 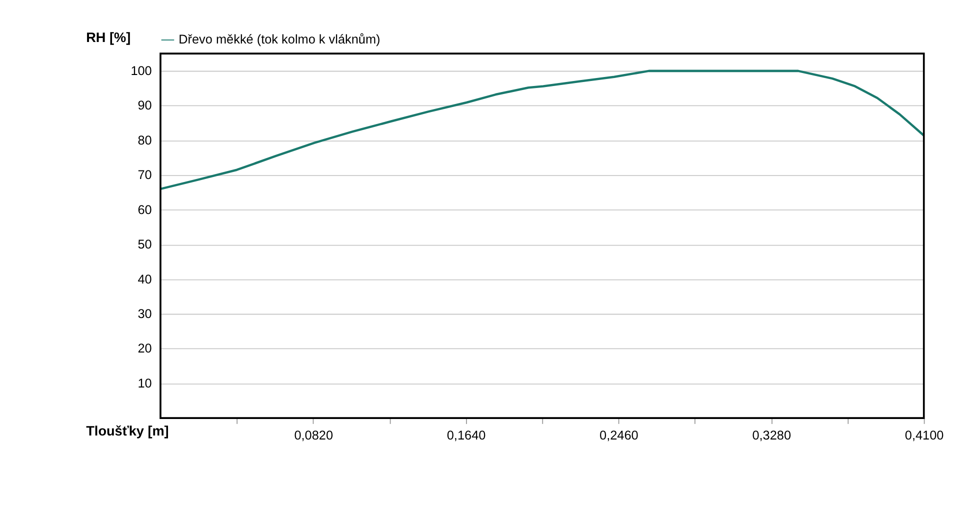 What do you see at coordinates (141, 71) in the screenshot?
I see `y-tick-label: 100` at bounding box center [141, 71].